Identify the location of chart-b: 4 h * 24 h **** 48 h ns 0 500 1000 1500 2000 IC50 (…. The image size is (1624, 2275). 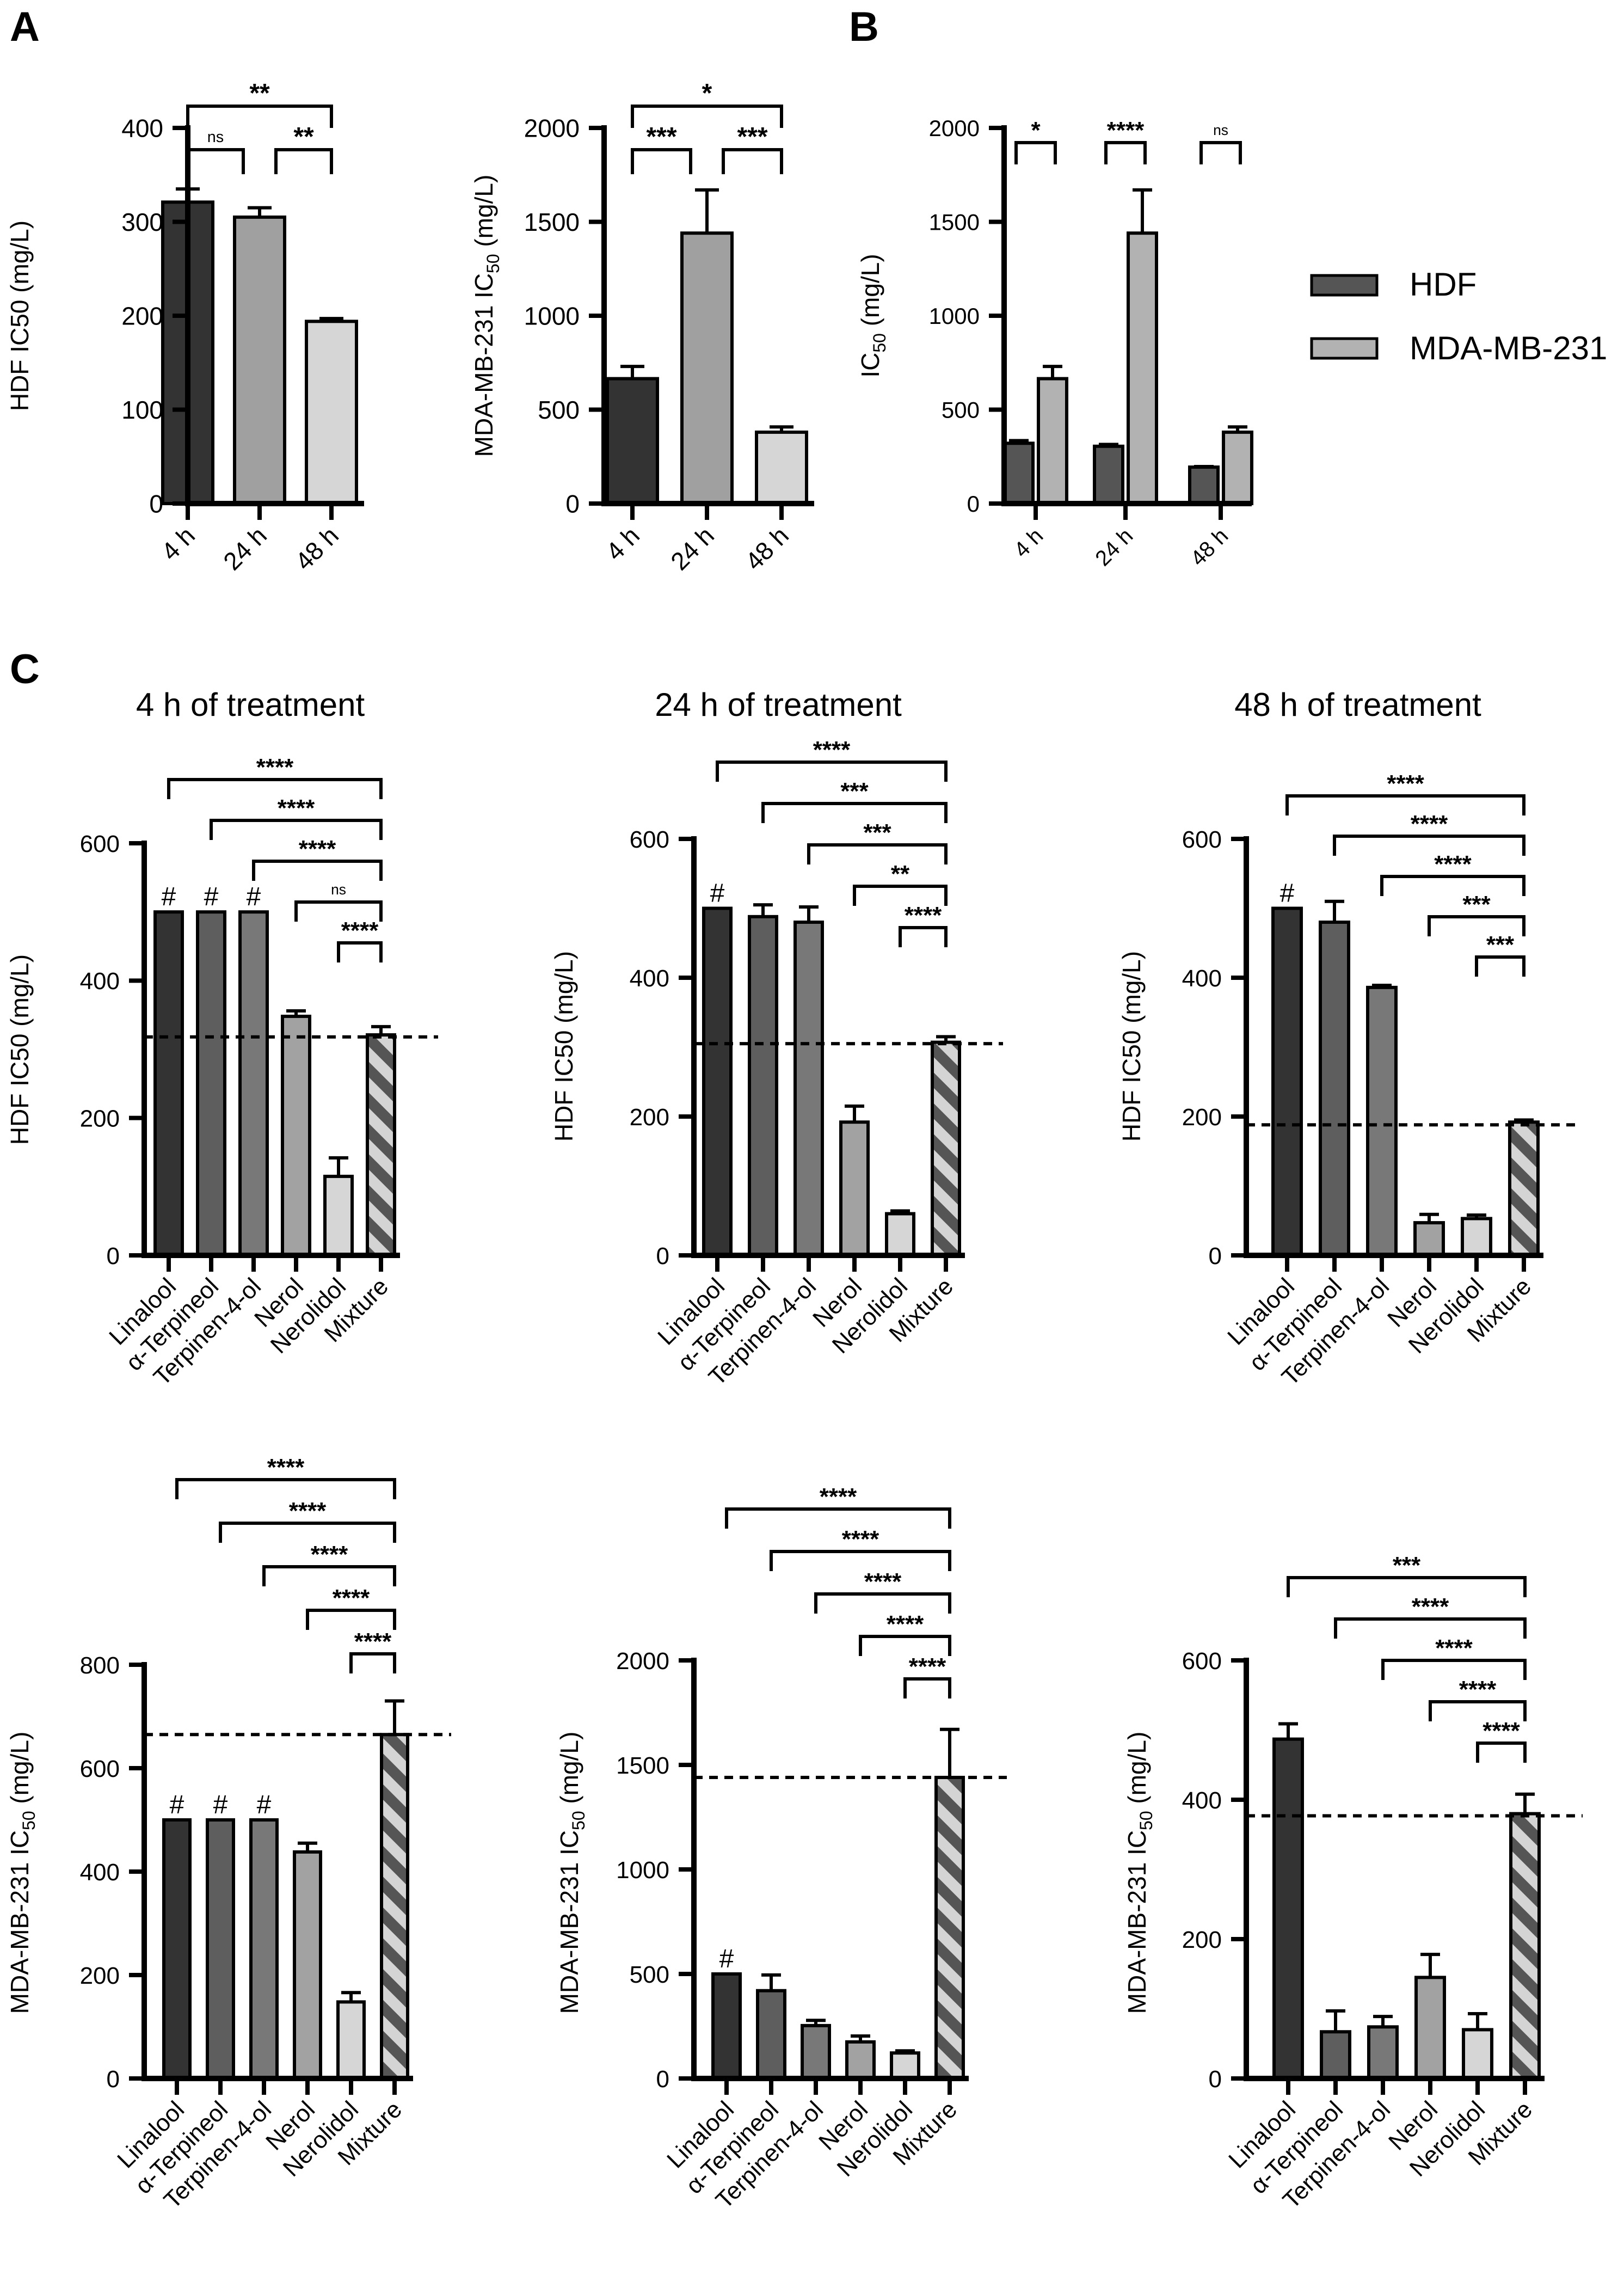
(1055, 343).